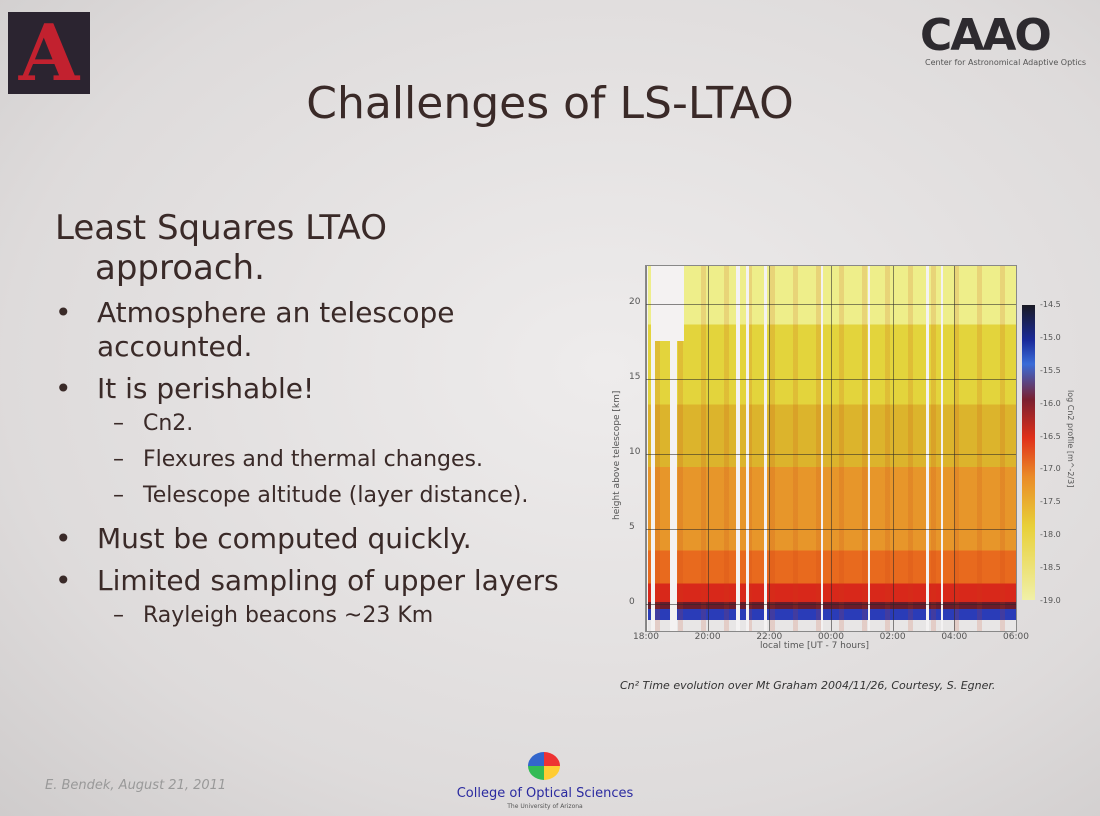  Describe the element at coordinates (1050, 502) in the screenshot. I see `colorbar-tick-label: -17.5` at that location.